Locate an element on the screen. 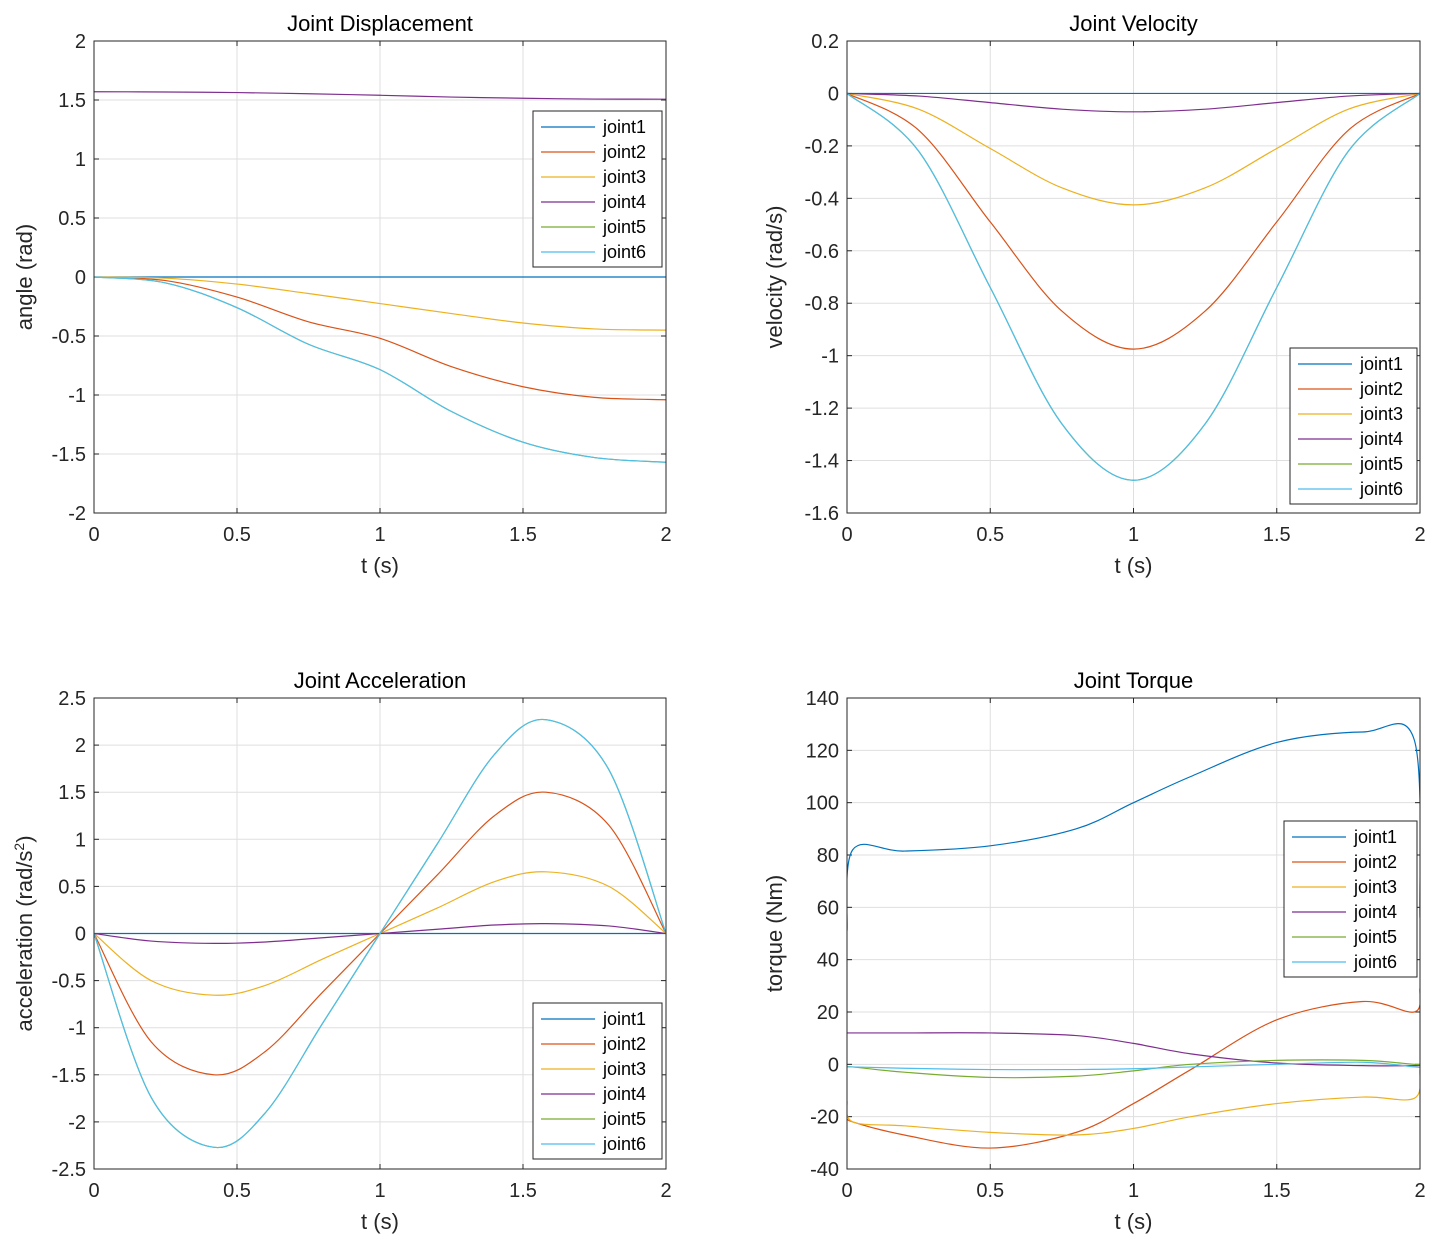 Image resolution: width=1445 pixels, height=1245 pixels. displacement-ylabel: angle (rad) is located at coordinates (24, 277).